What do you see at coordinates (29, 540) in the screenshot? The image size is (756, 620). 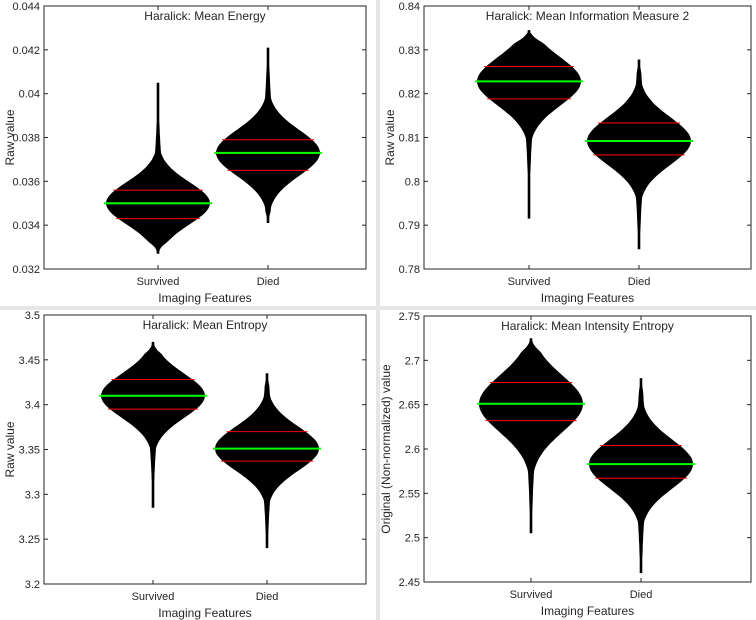 I see `y-tick-label: 3.25` at bounding box center [29, 540].